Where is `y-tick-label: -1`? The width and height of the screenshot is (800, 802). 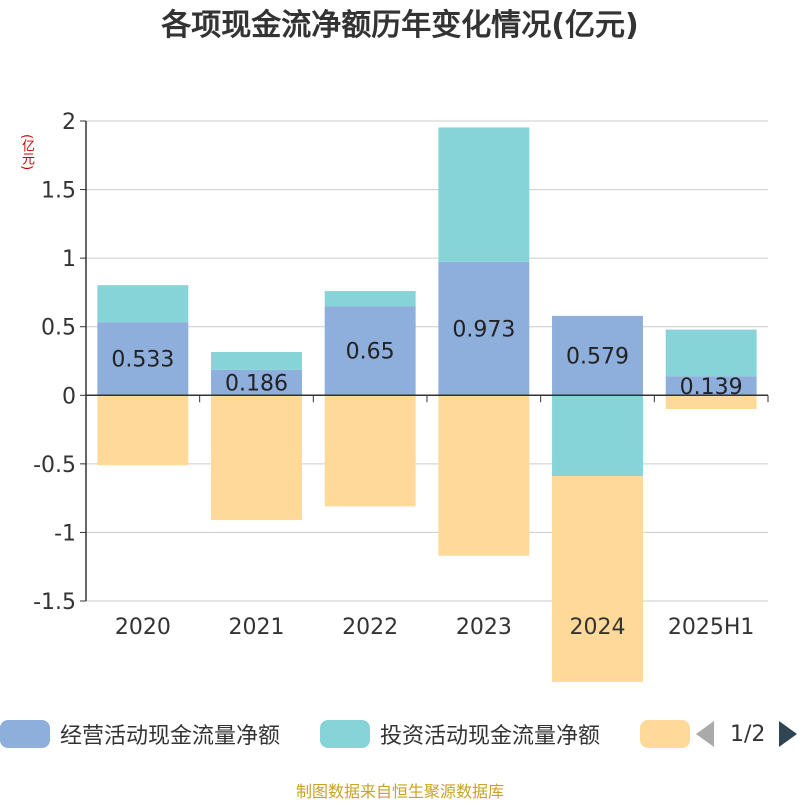 y-tick-label: -1 is located at coordinates (65, 533).